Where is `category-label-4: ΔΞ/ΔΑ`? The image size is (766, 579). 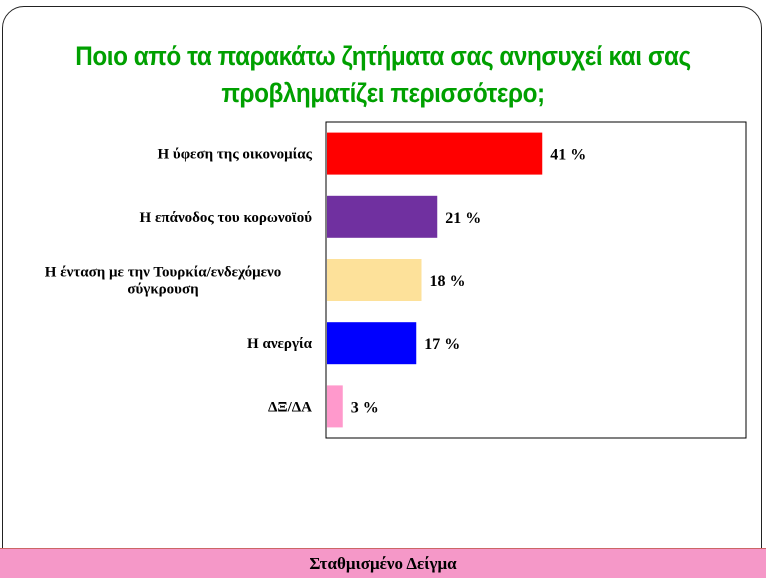
category-label-4: ΔΞ/ΔΑ is located at coordinates (290, 407).